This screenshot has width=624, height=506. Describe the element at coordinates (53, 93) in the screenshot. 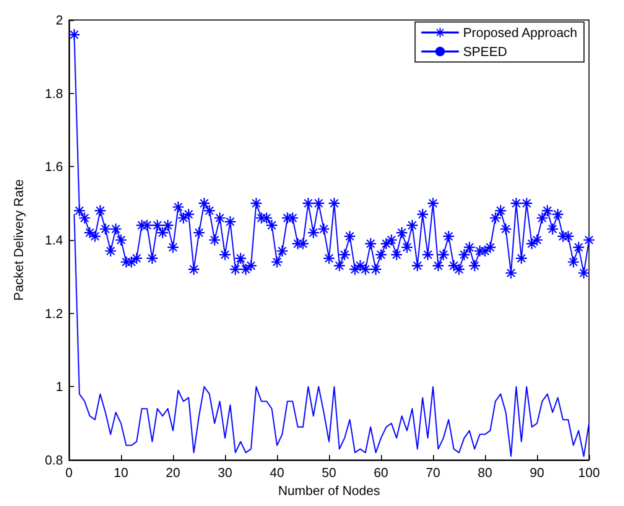

I see `y-tick-label: 1.8` at that location.